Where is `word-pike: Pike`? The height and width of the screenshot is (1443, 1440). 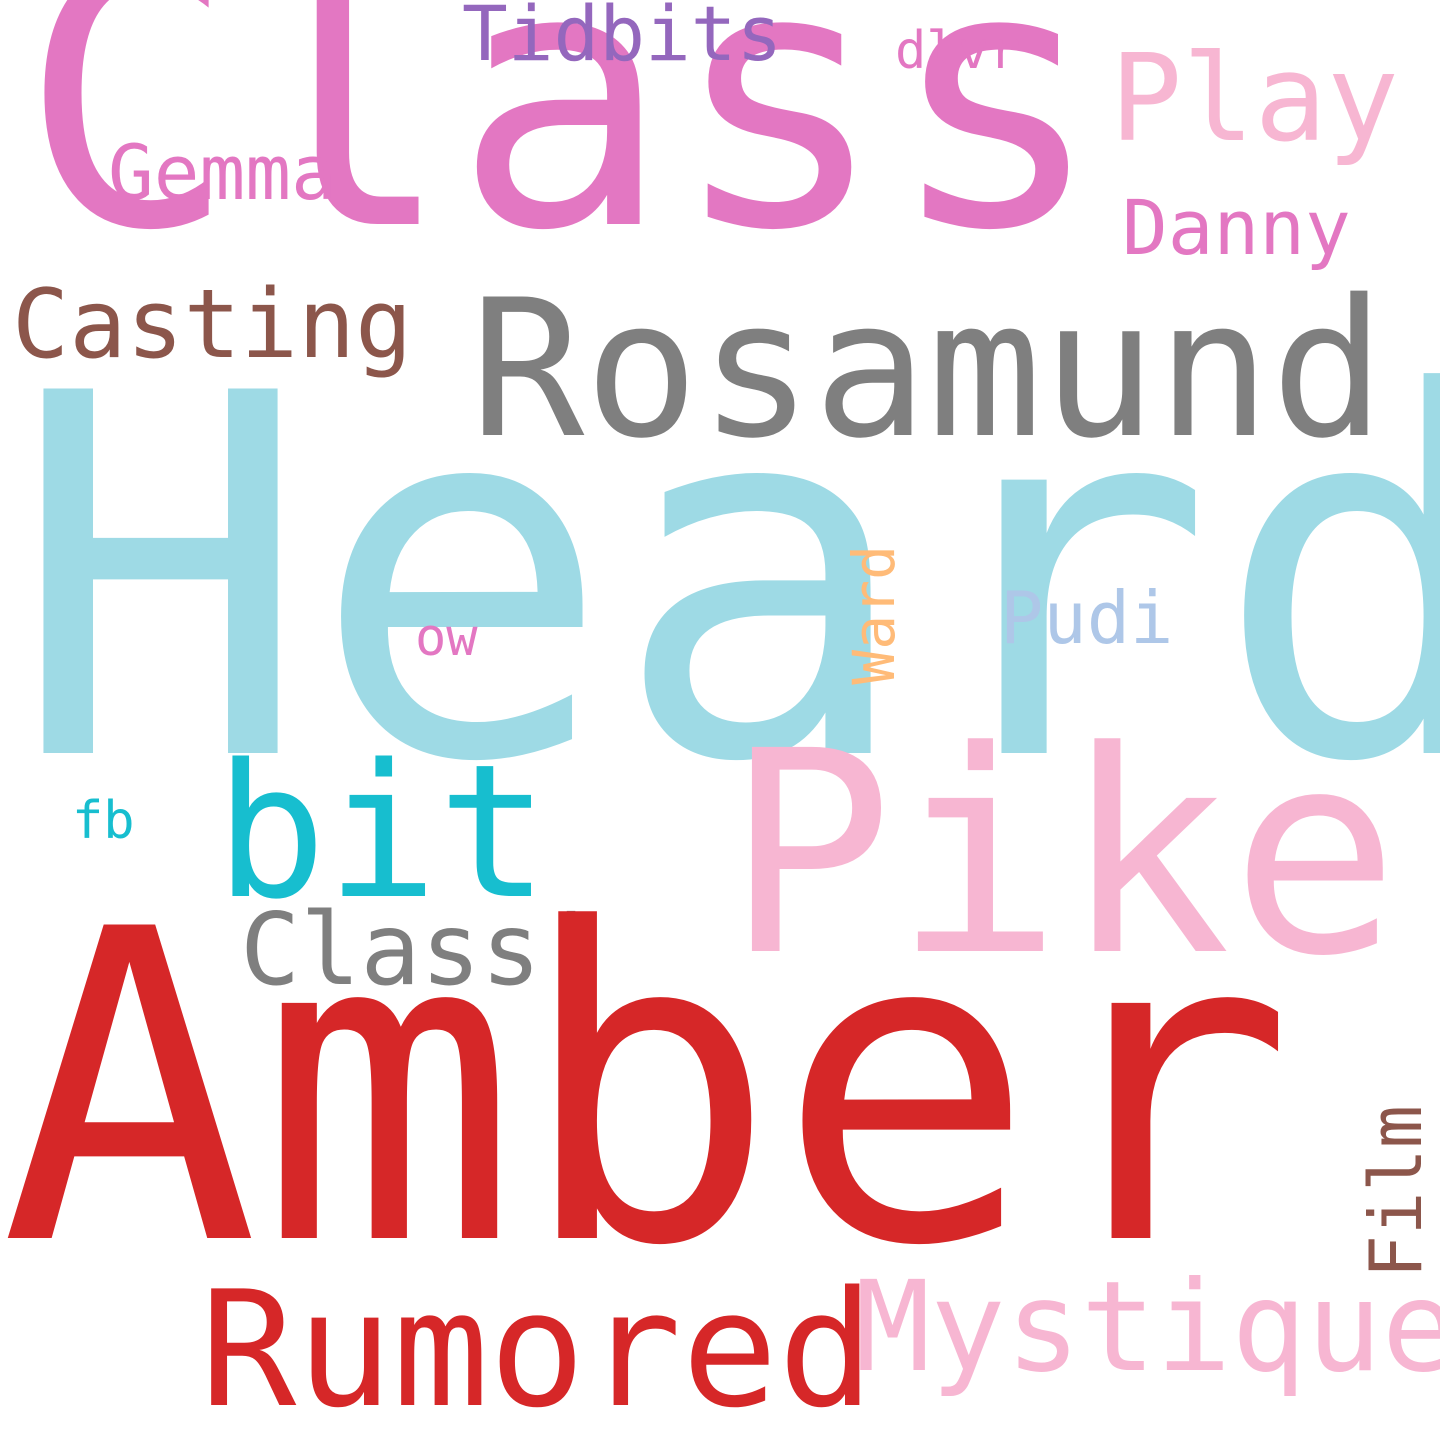
word-pike: Pike is located at coordinates (1062, 855).